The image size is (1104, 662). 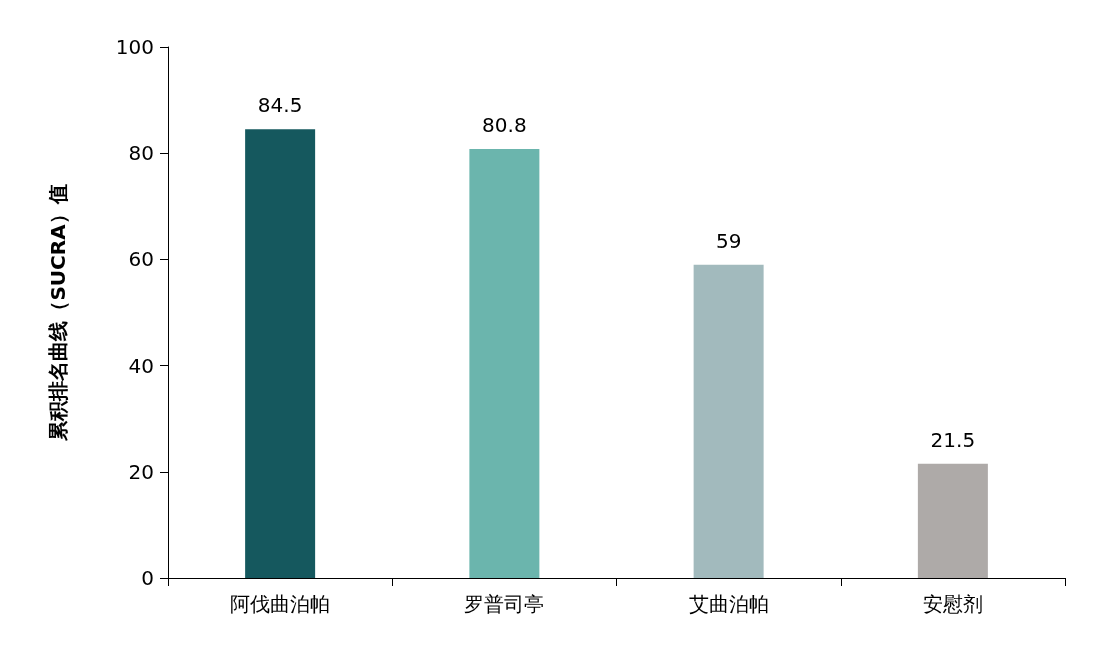 What do you see at coordinates (953, 439) in the screenshot?
I see `data-label: 21.5` at bounding box center [953, 439].